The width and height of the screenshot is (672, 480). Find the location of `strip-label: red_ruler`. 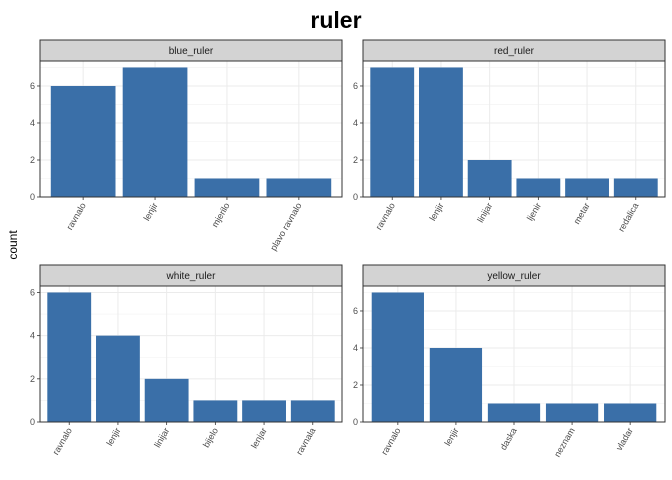

strip-label: red_ruler is located at coordinates (514, 51).